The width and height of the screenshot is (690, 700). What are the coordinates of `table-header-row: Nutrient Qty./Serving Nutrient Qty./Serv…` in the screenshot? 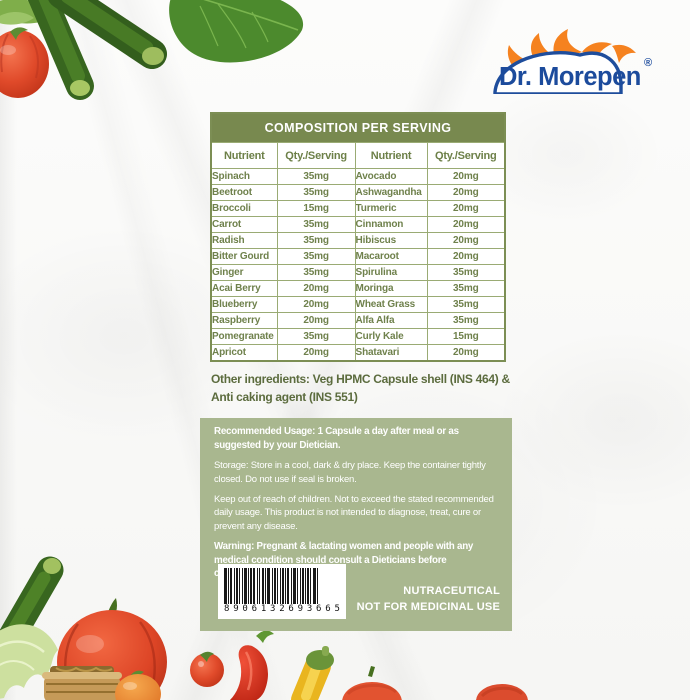 It's located at (358, 155).